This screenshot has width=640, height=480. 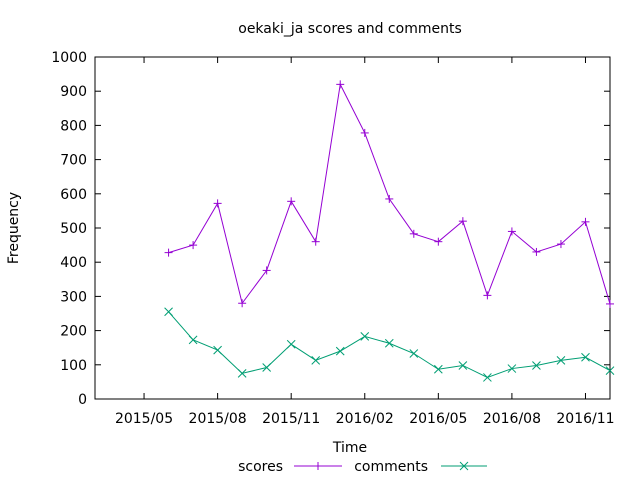 What do you see at coordinates (349, 448) in the screenshot?
I see `x-axis-label: Time` at bounding box center [349, 448].